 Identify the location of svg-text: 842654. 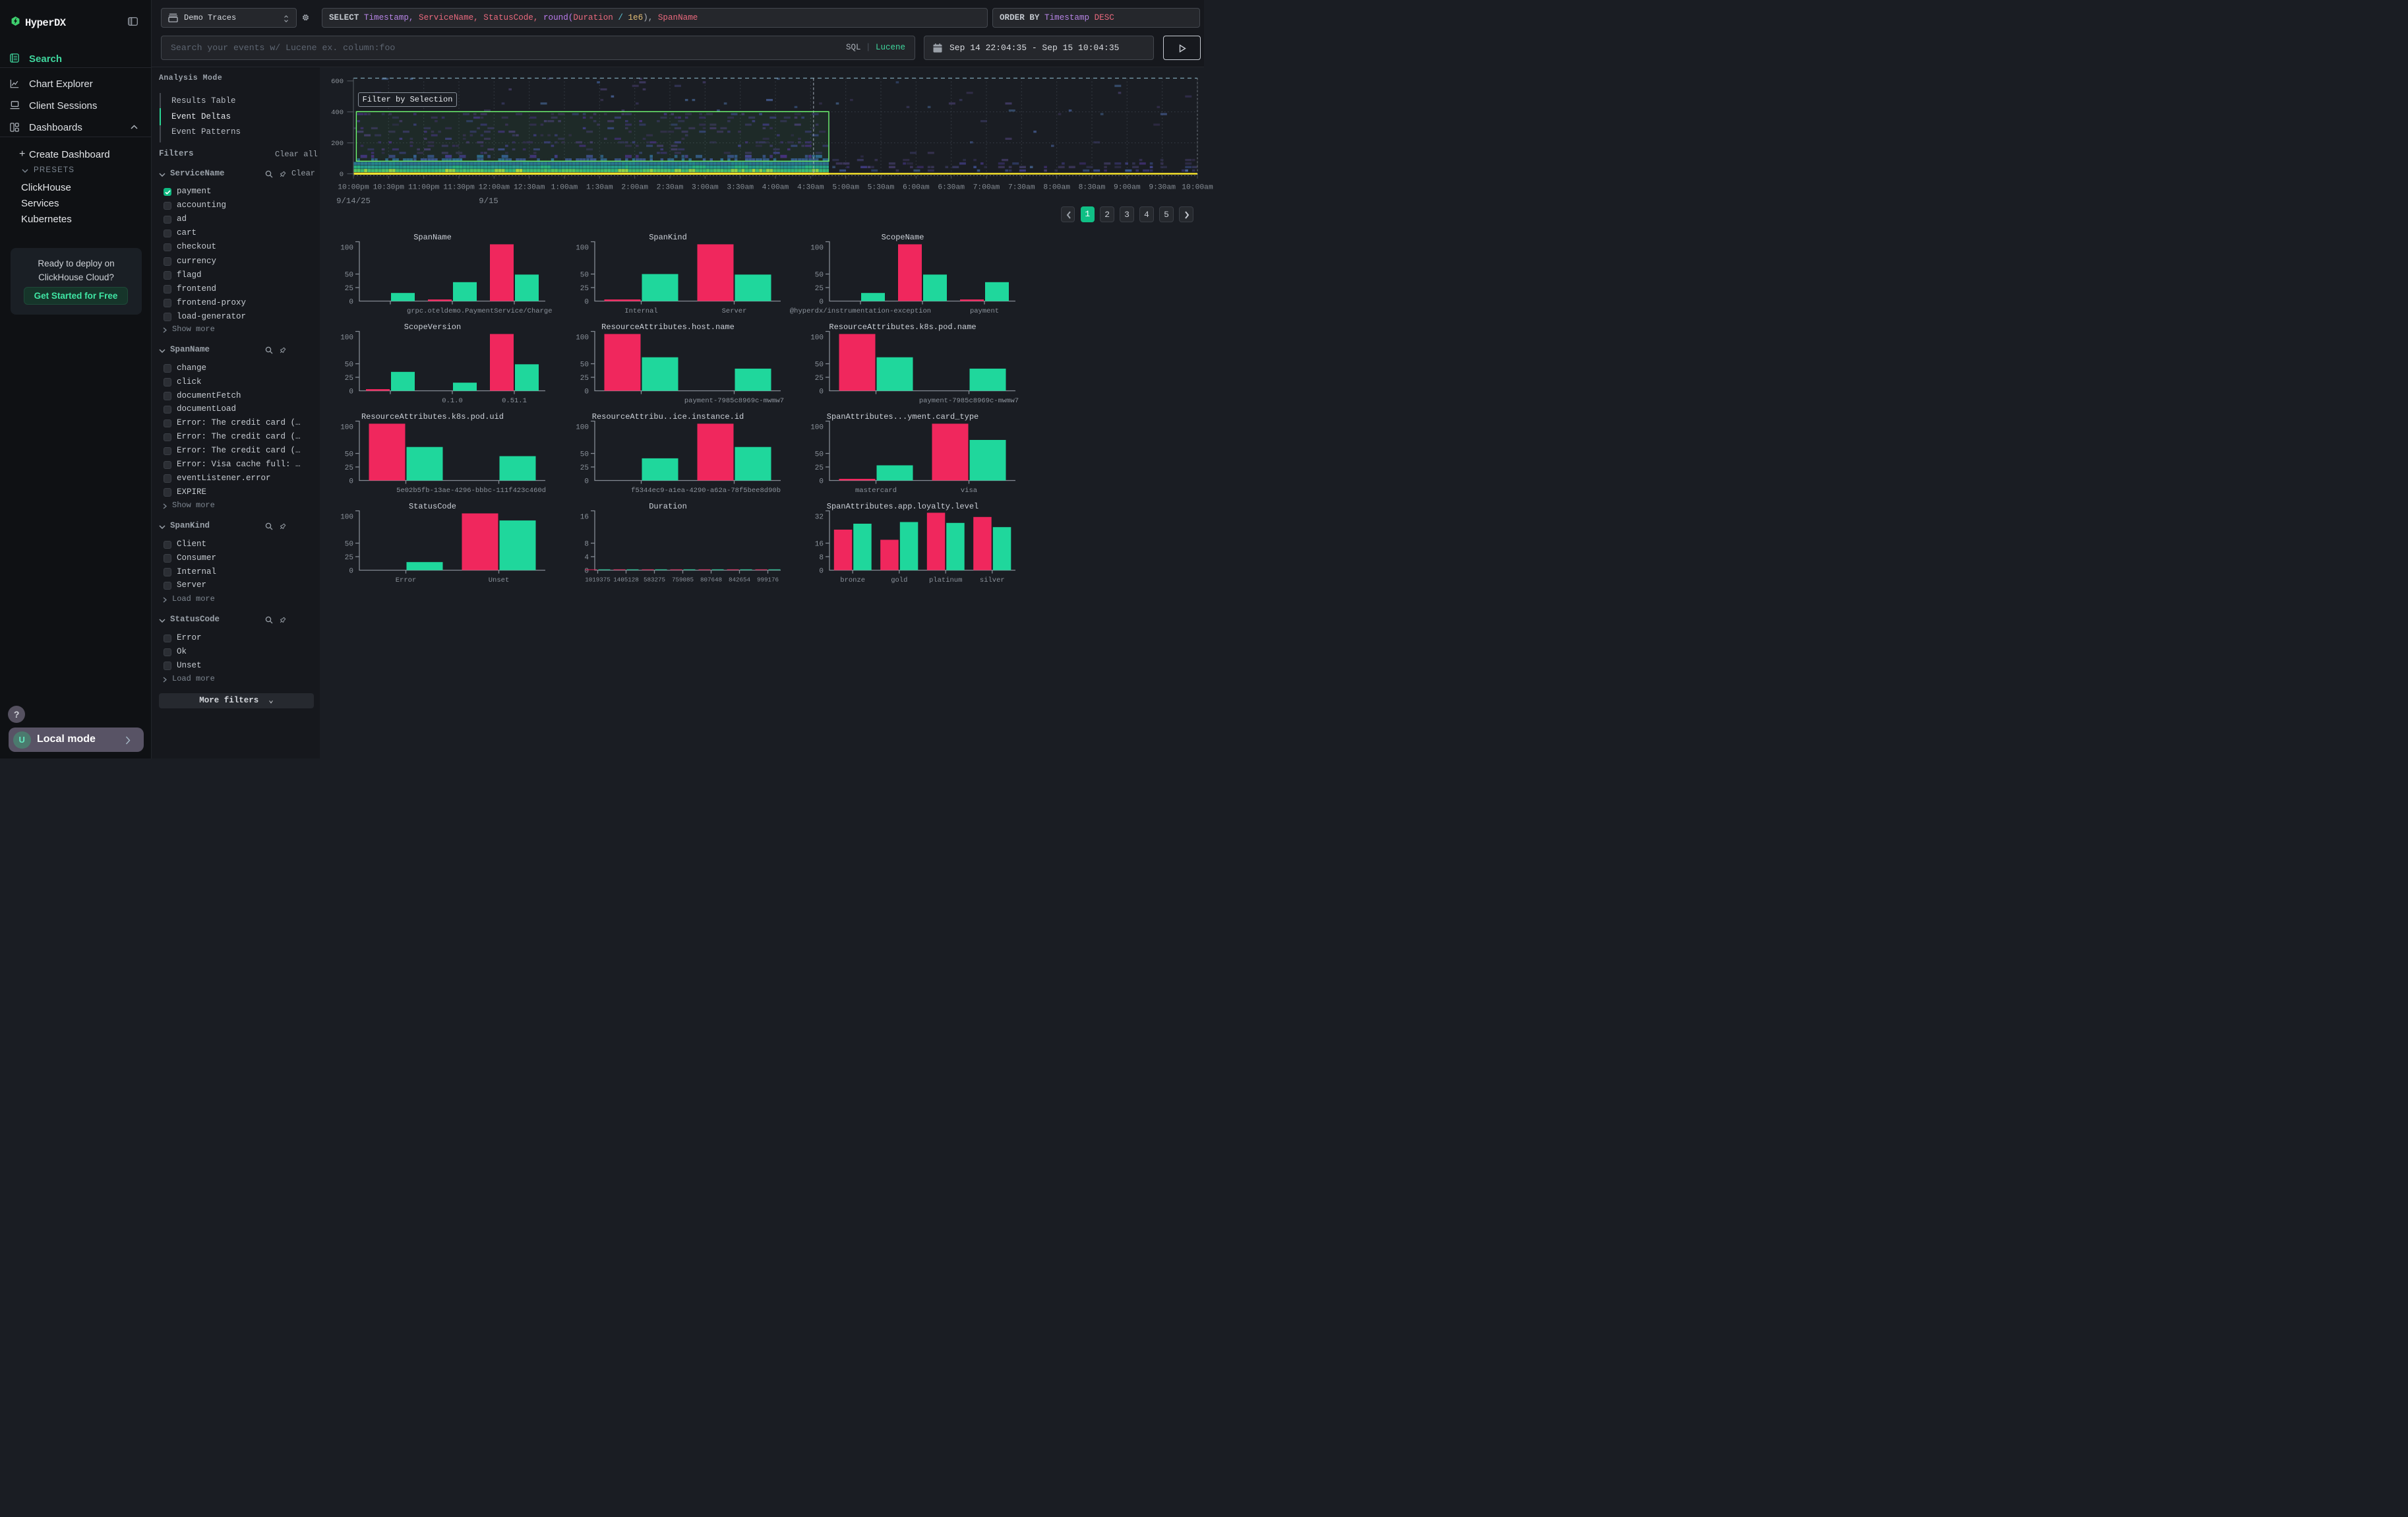
(739, 580).